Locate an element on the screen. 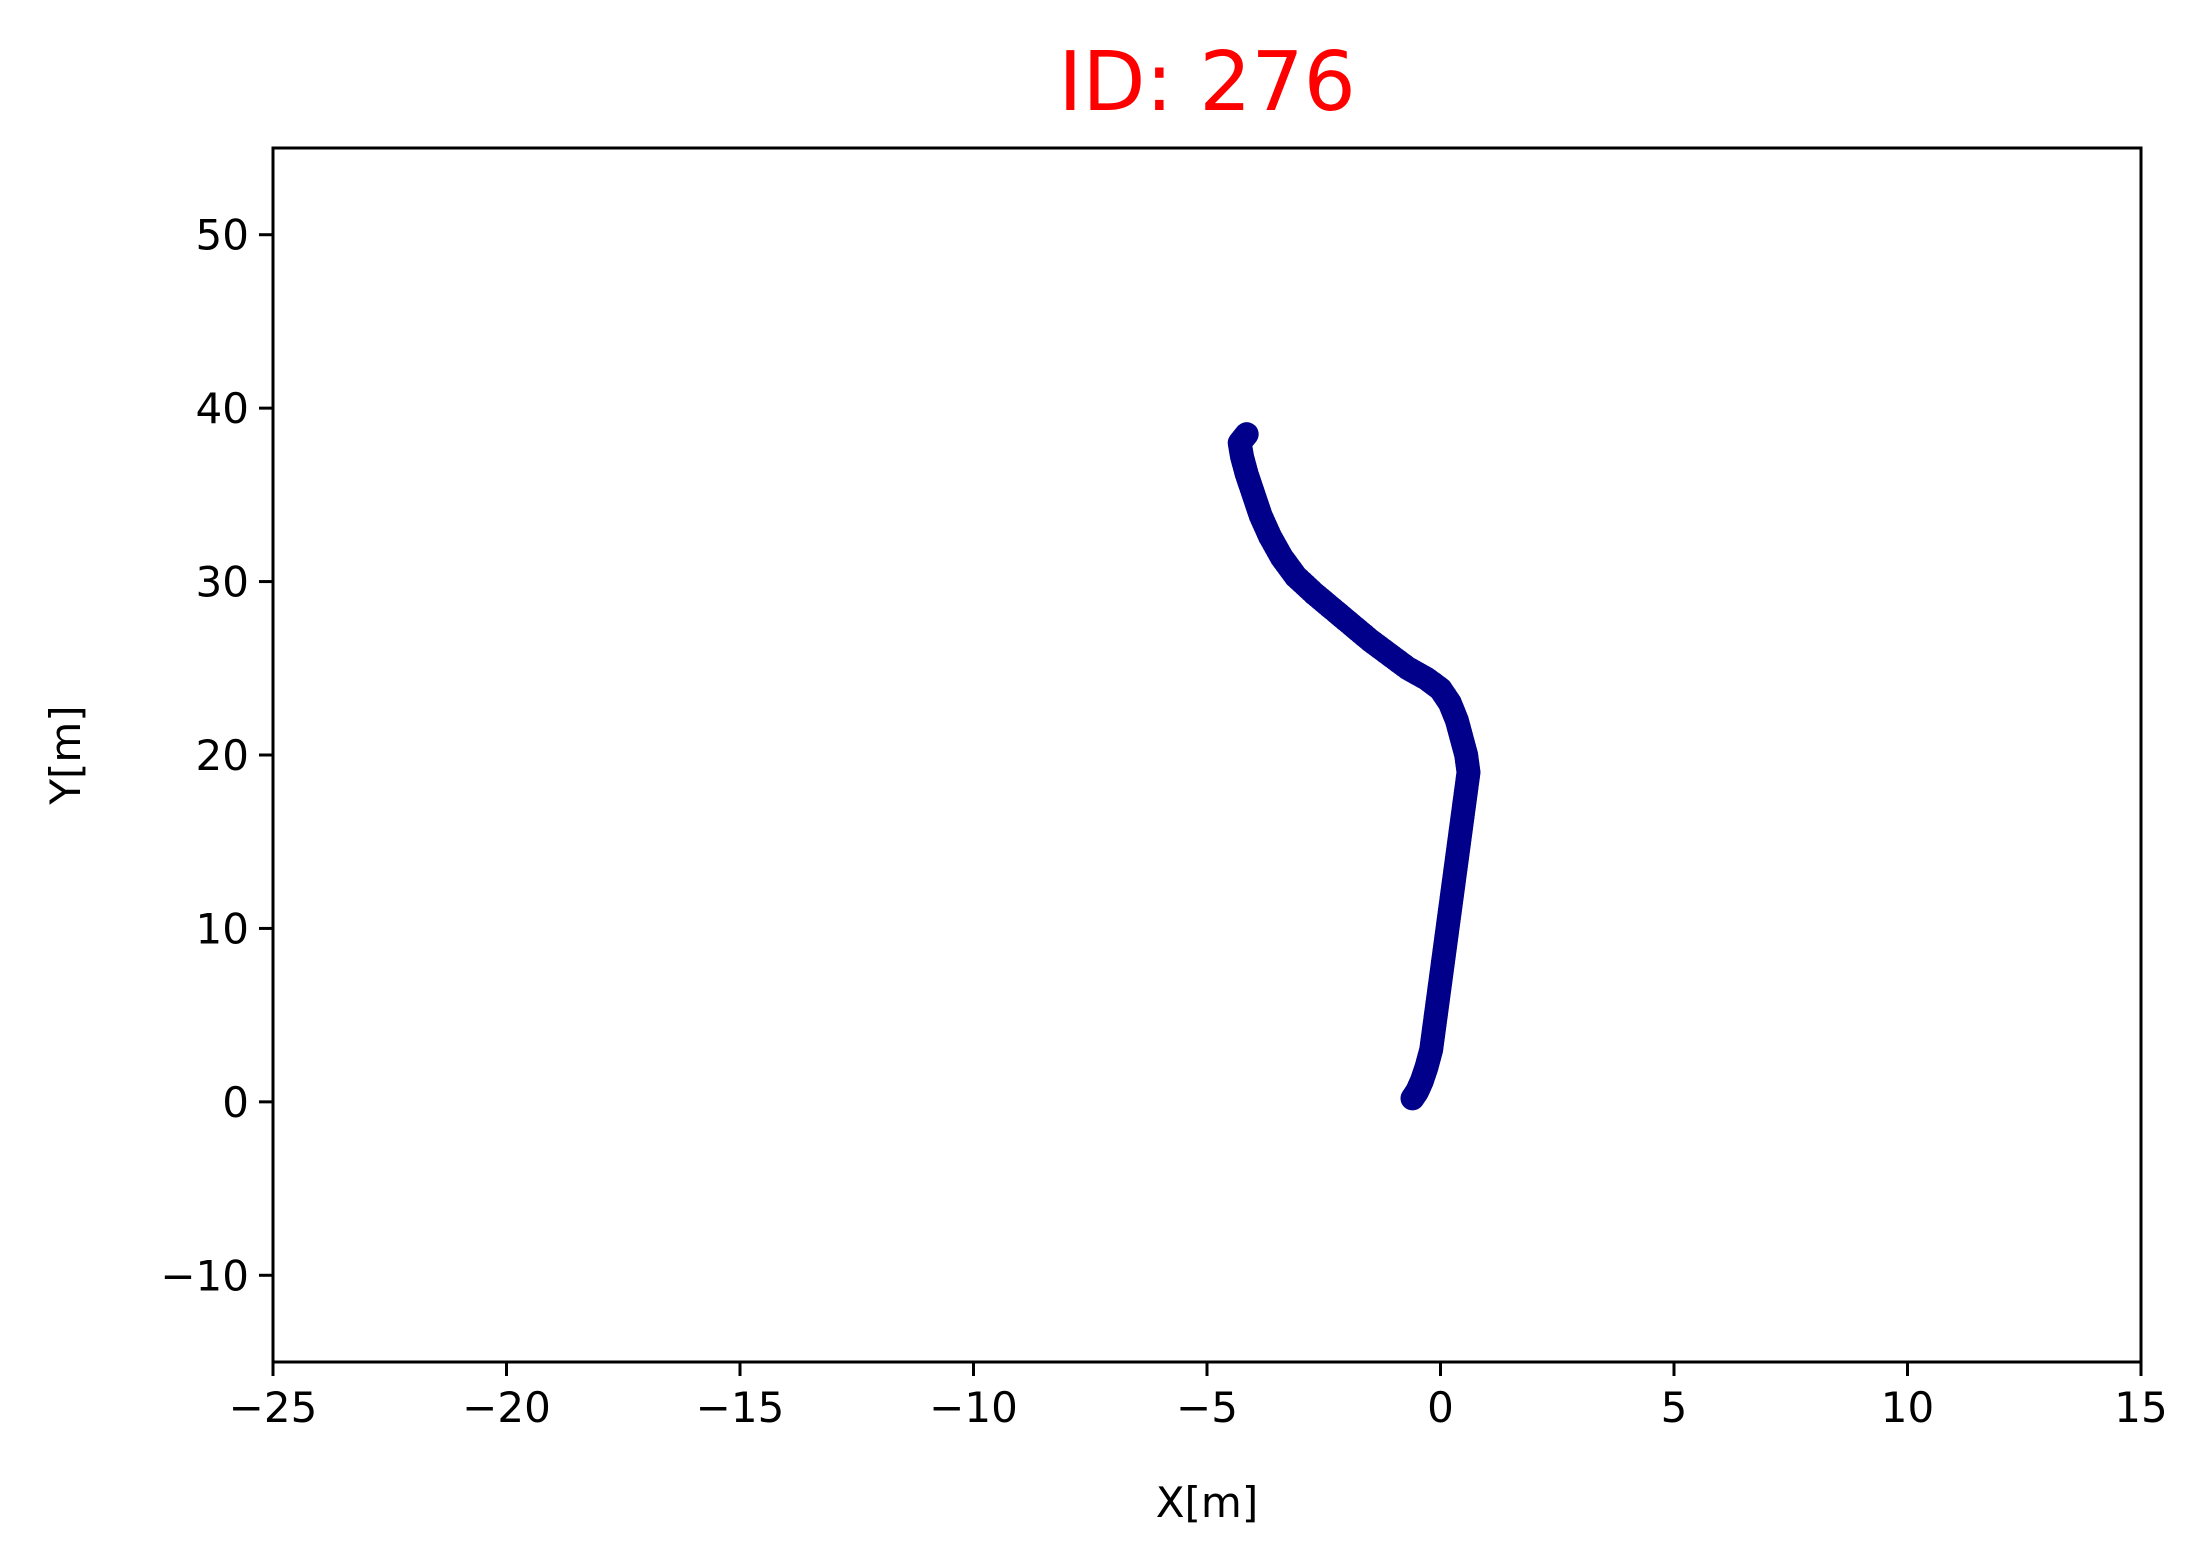 This screenshot has width=2207, height=1566. y-tick-label: 50 is located at coordinates (222, 235).